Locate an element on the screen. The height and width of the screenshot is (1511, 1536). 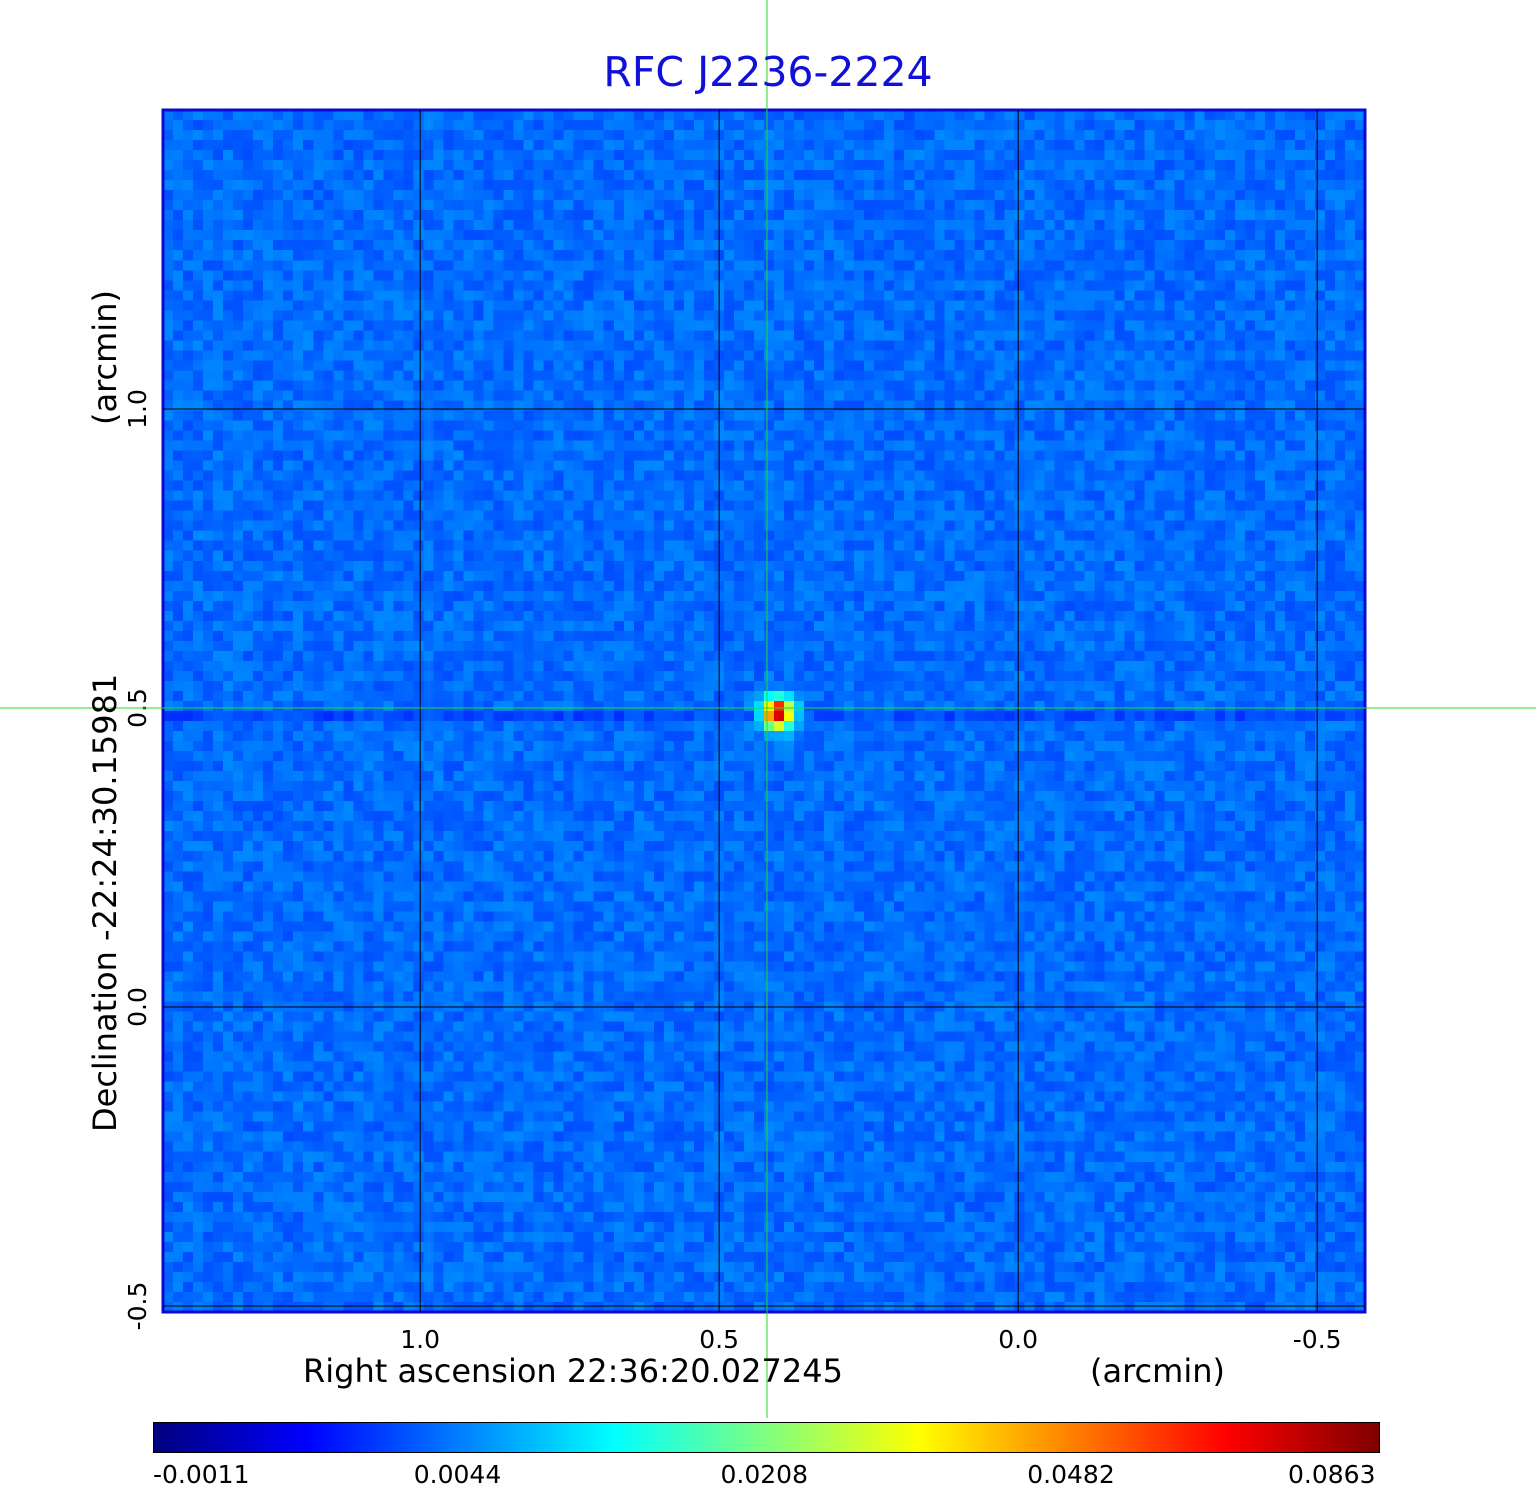
x-tick-labels: 1.0 0.5 0.0 -0.5 is located at coordinates (870, 1339).